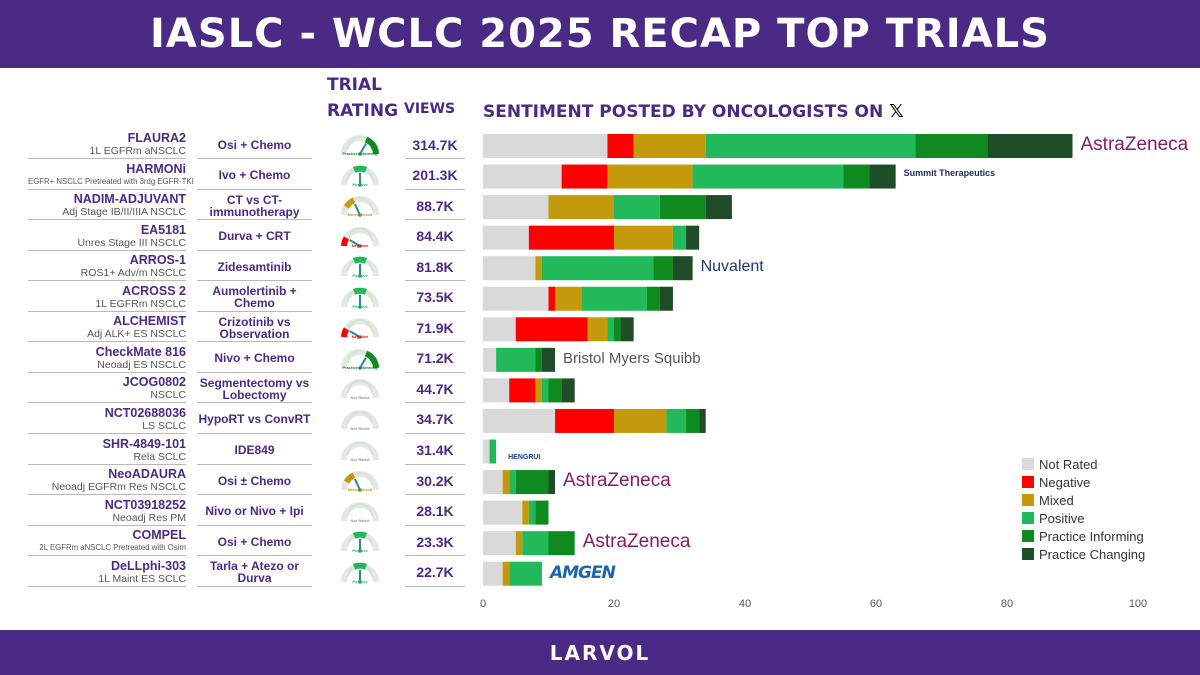 Image resolution: width=1200 pixels, height=675 pixels. Describe the element at coordinates (360, 490) in the screenshot. I see `rating-gauge-label: Mixed Result` at that location.